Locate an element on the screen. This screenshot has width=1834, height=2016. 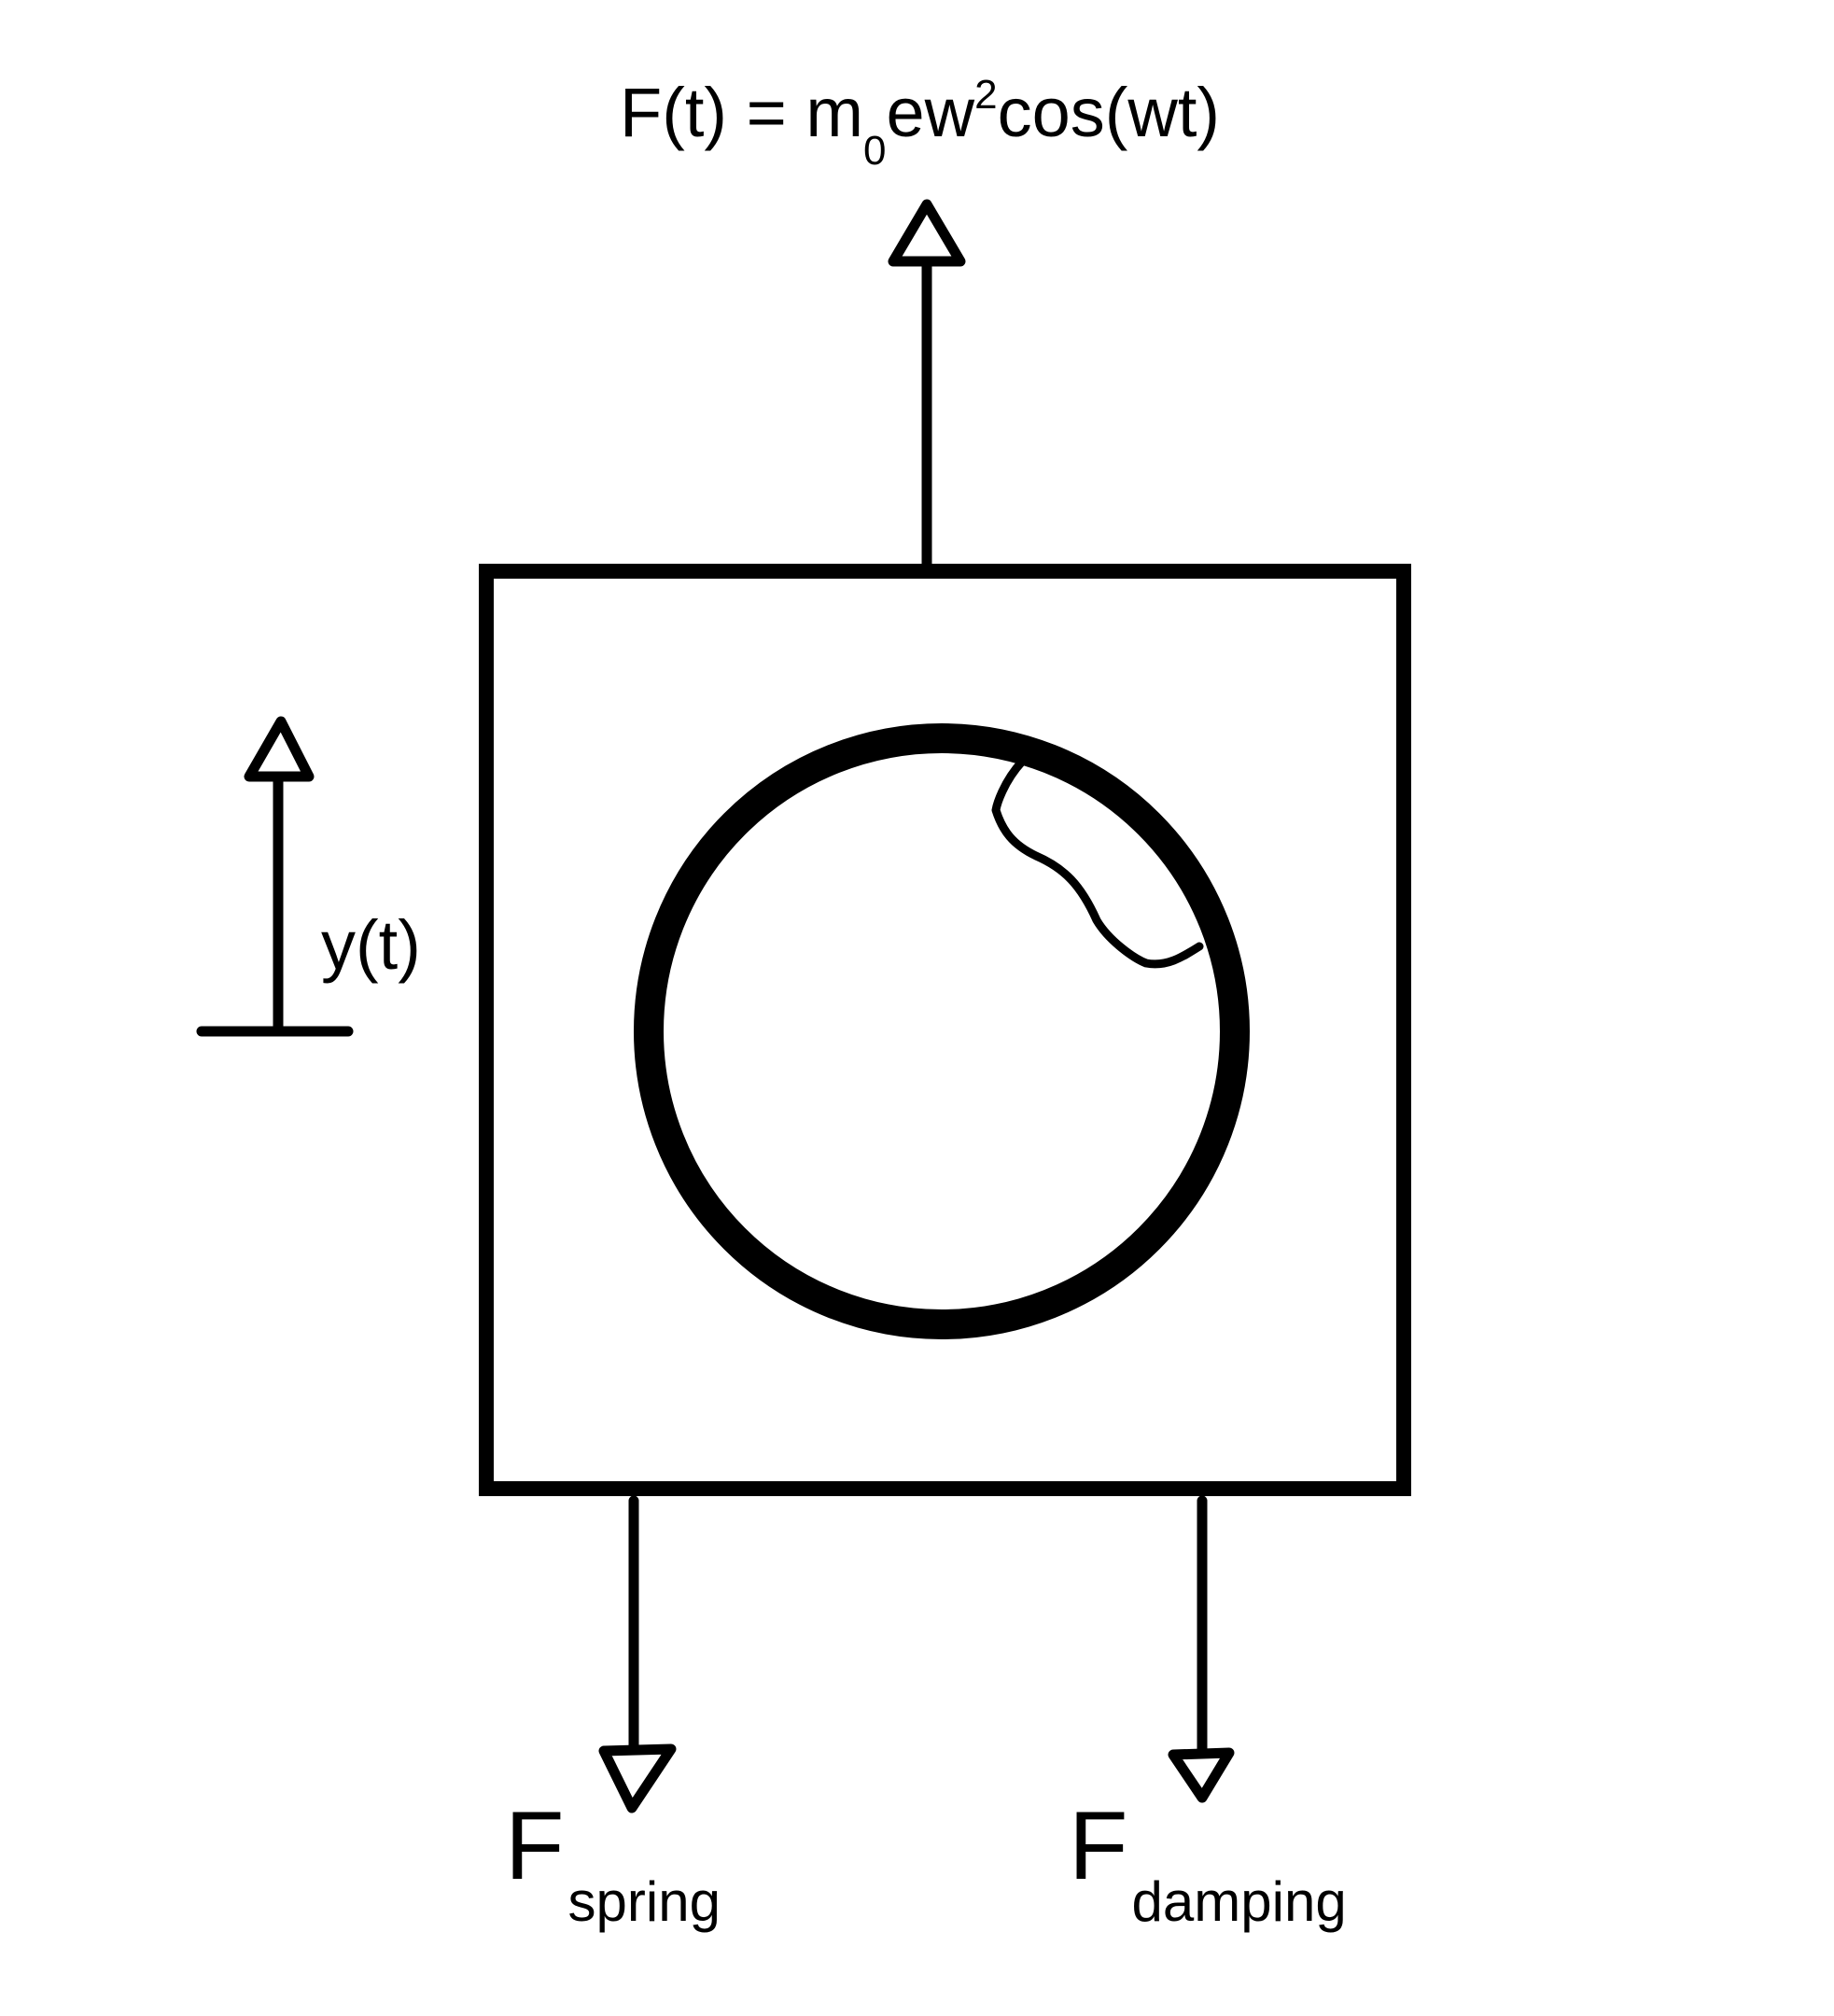
damping-force-symbol: F is located at coordinates (1098, 1846).